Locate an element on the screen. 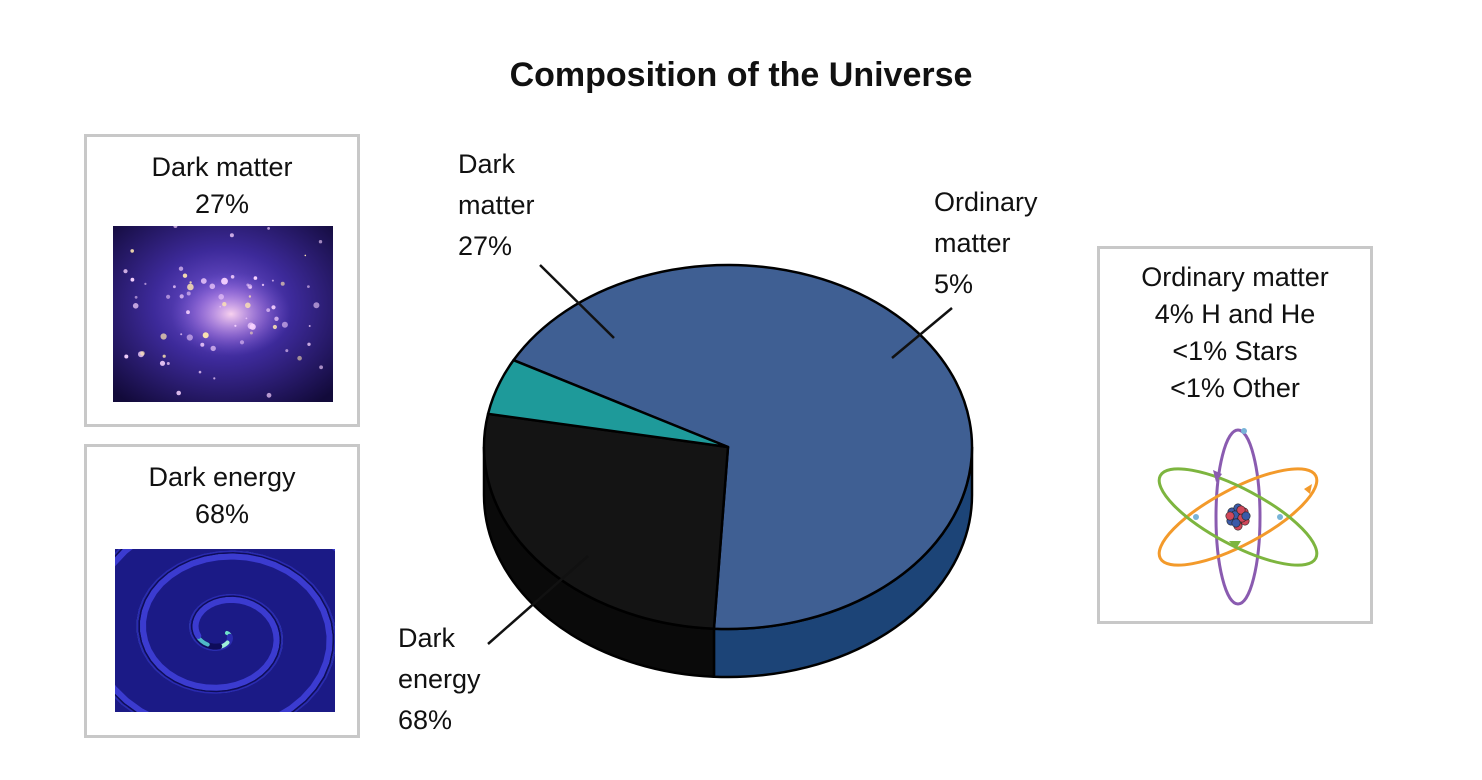 The image size is (1482, 780). ordinary-matter-line-3: <1% Other is located at coordinates (1235, 388).